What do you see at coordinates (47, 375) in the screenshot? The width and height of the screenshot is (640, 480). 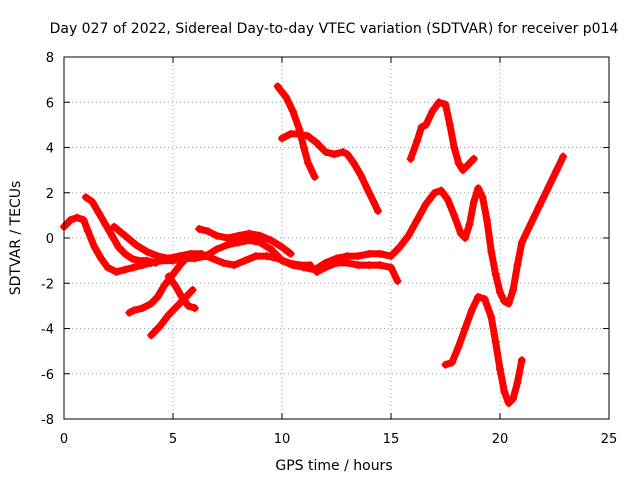 I see `y-tick-label: -6` at bounding box center [47, 375].